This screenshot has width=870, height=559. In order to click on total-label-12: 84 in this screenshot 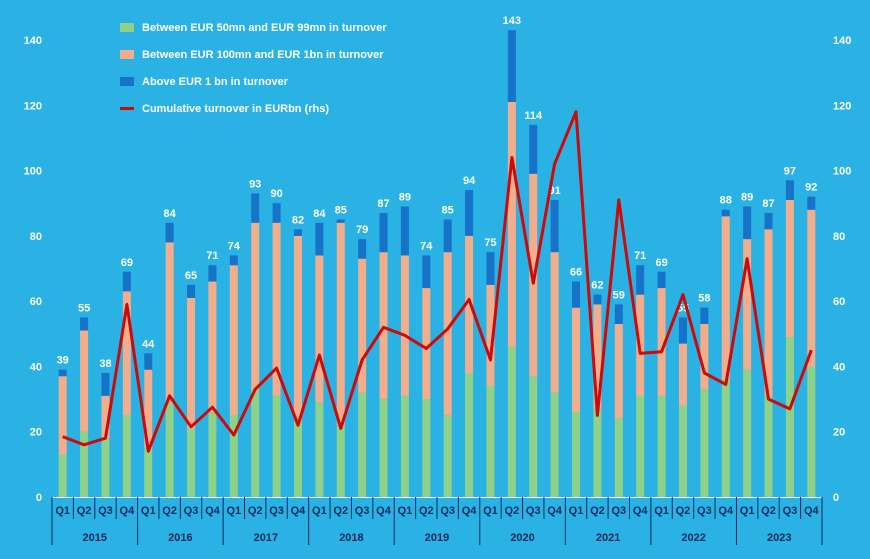, I will do `click(319, 214)`.